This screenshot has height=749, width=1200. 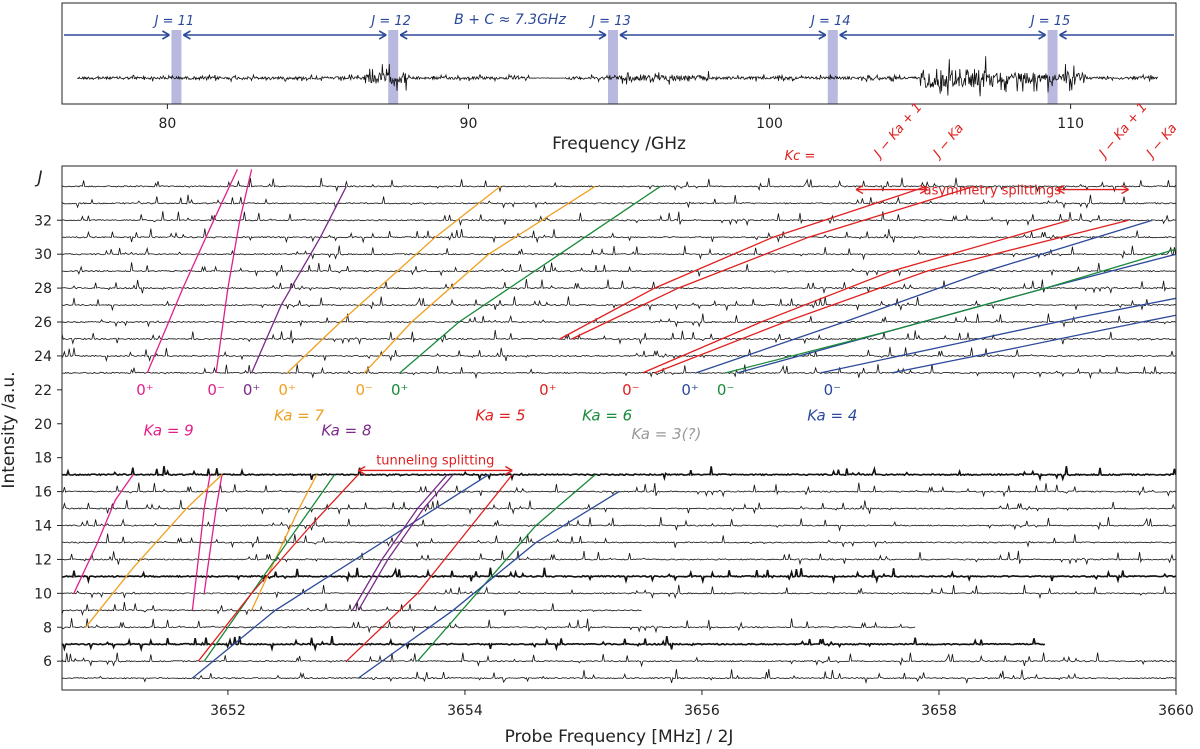 I want to click on y-tick-label: 20, so click(x=43, y=425).